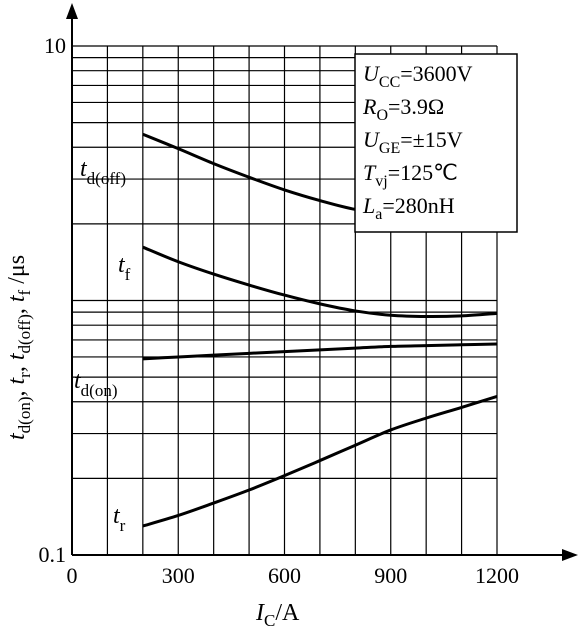  Describe the element at coordinates (178, 575) in the screenshot. I see `x-tick-label: 300` at that location.